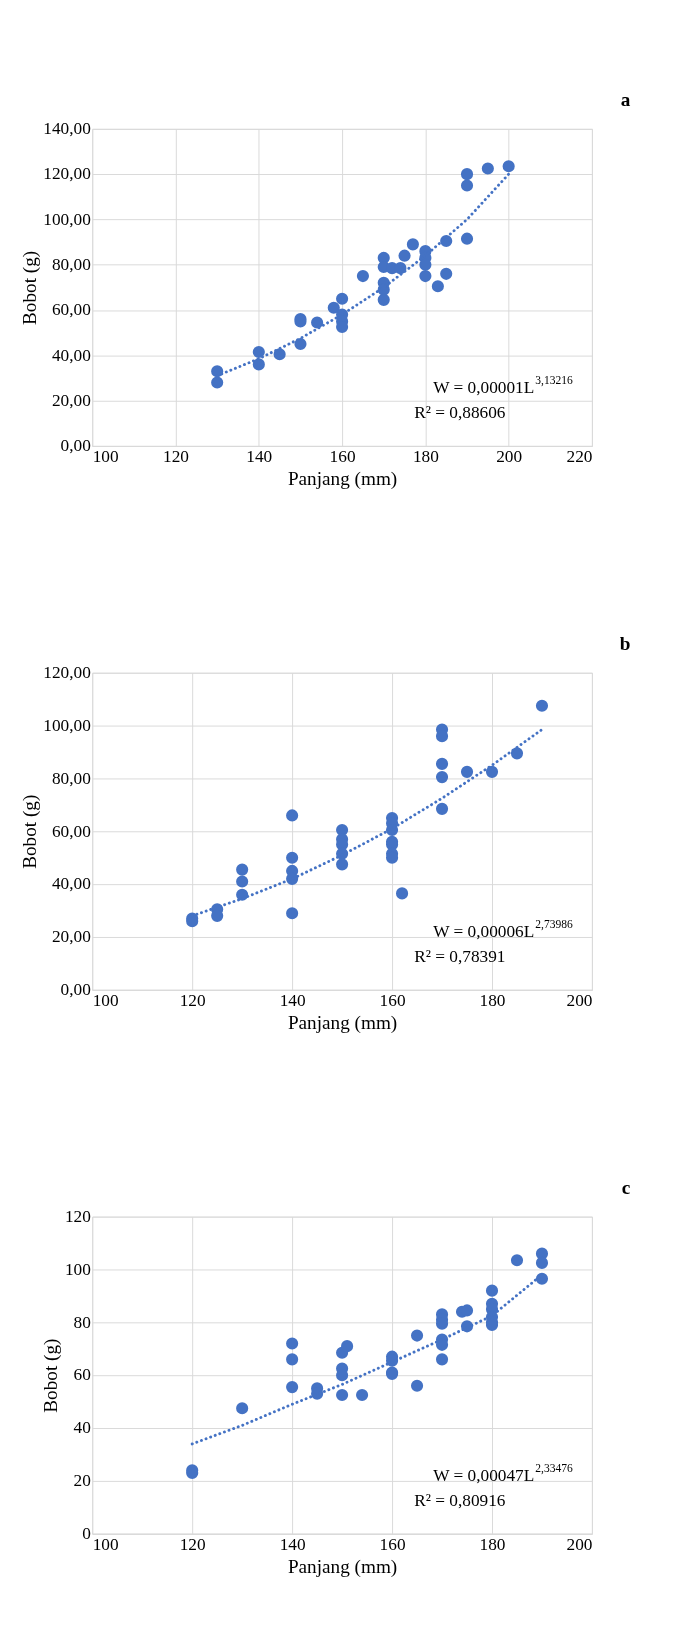 This screenshot has height=1635, width=689. Describe the element at coordinates (625, 99) in the screenshot. I see `text: a` at that location.